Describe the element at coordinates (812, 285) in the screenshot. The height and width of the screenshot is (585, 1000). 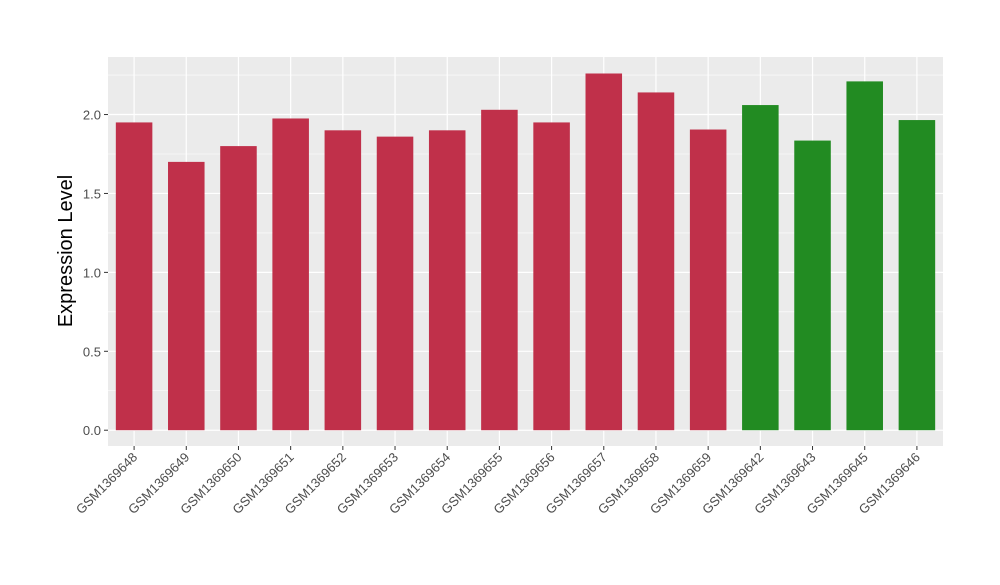
I see `bar-GSM1369643` at that location.